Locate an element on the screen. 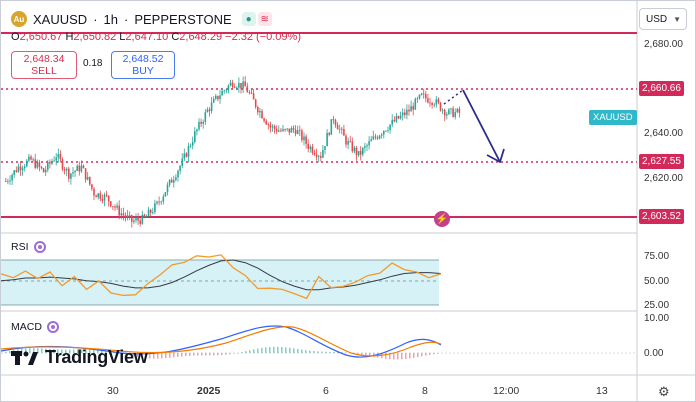  rsi-label: RSI is located at coordinates (20, 247).